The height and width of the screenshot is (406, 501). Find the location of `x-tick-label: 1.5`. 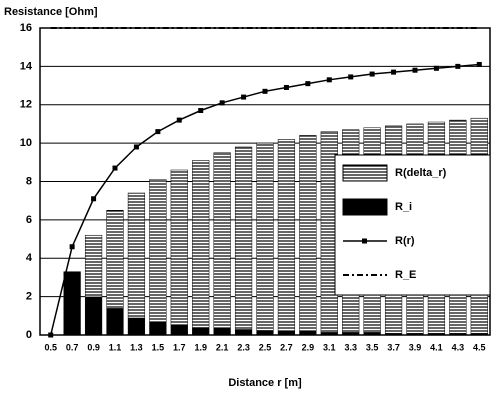

x-tick-label: 1.5 is located at coordinates (158, 347).